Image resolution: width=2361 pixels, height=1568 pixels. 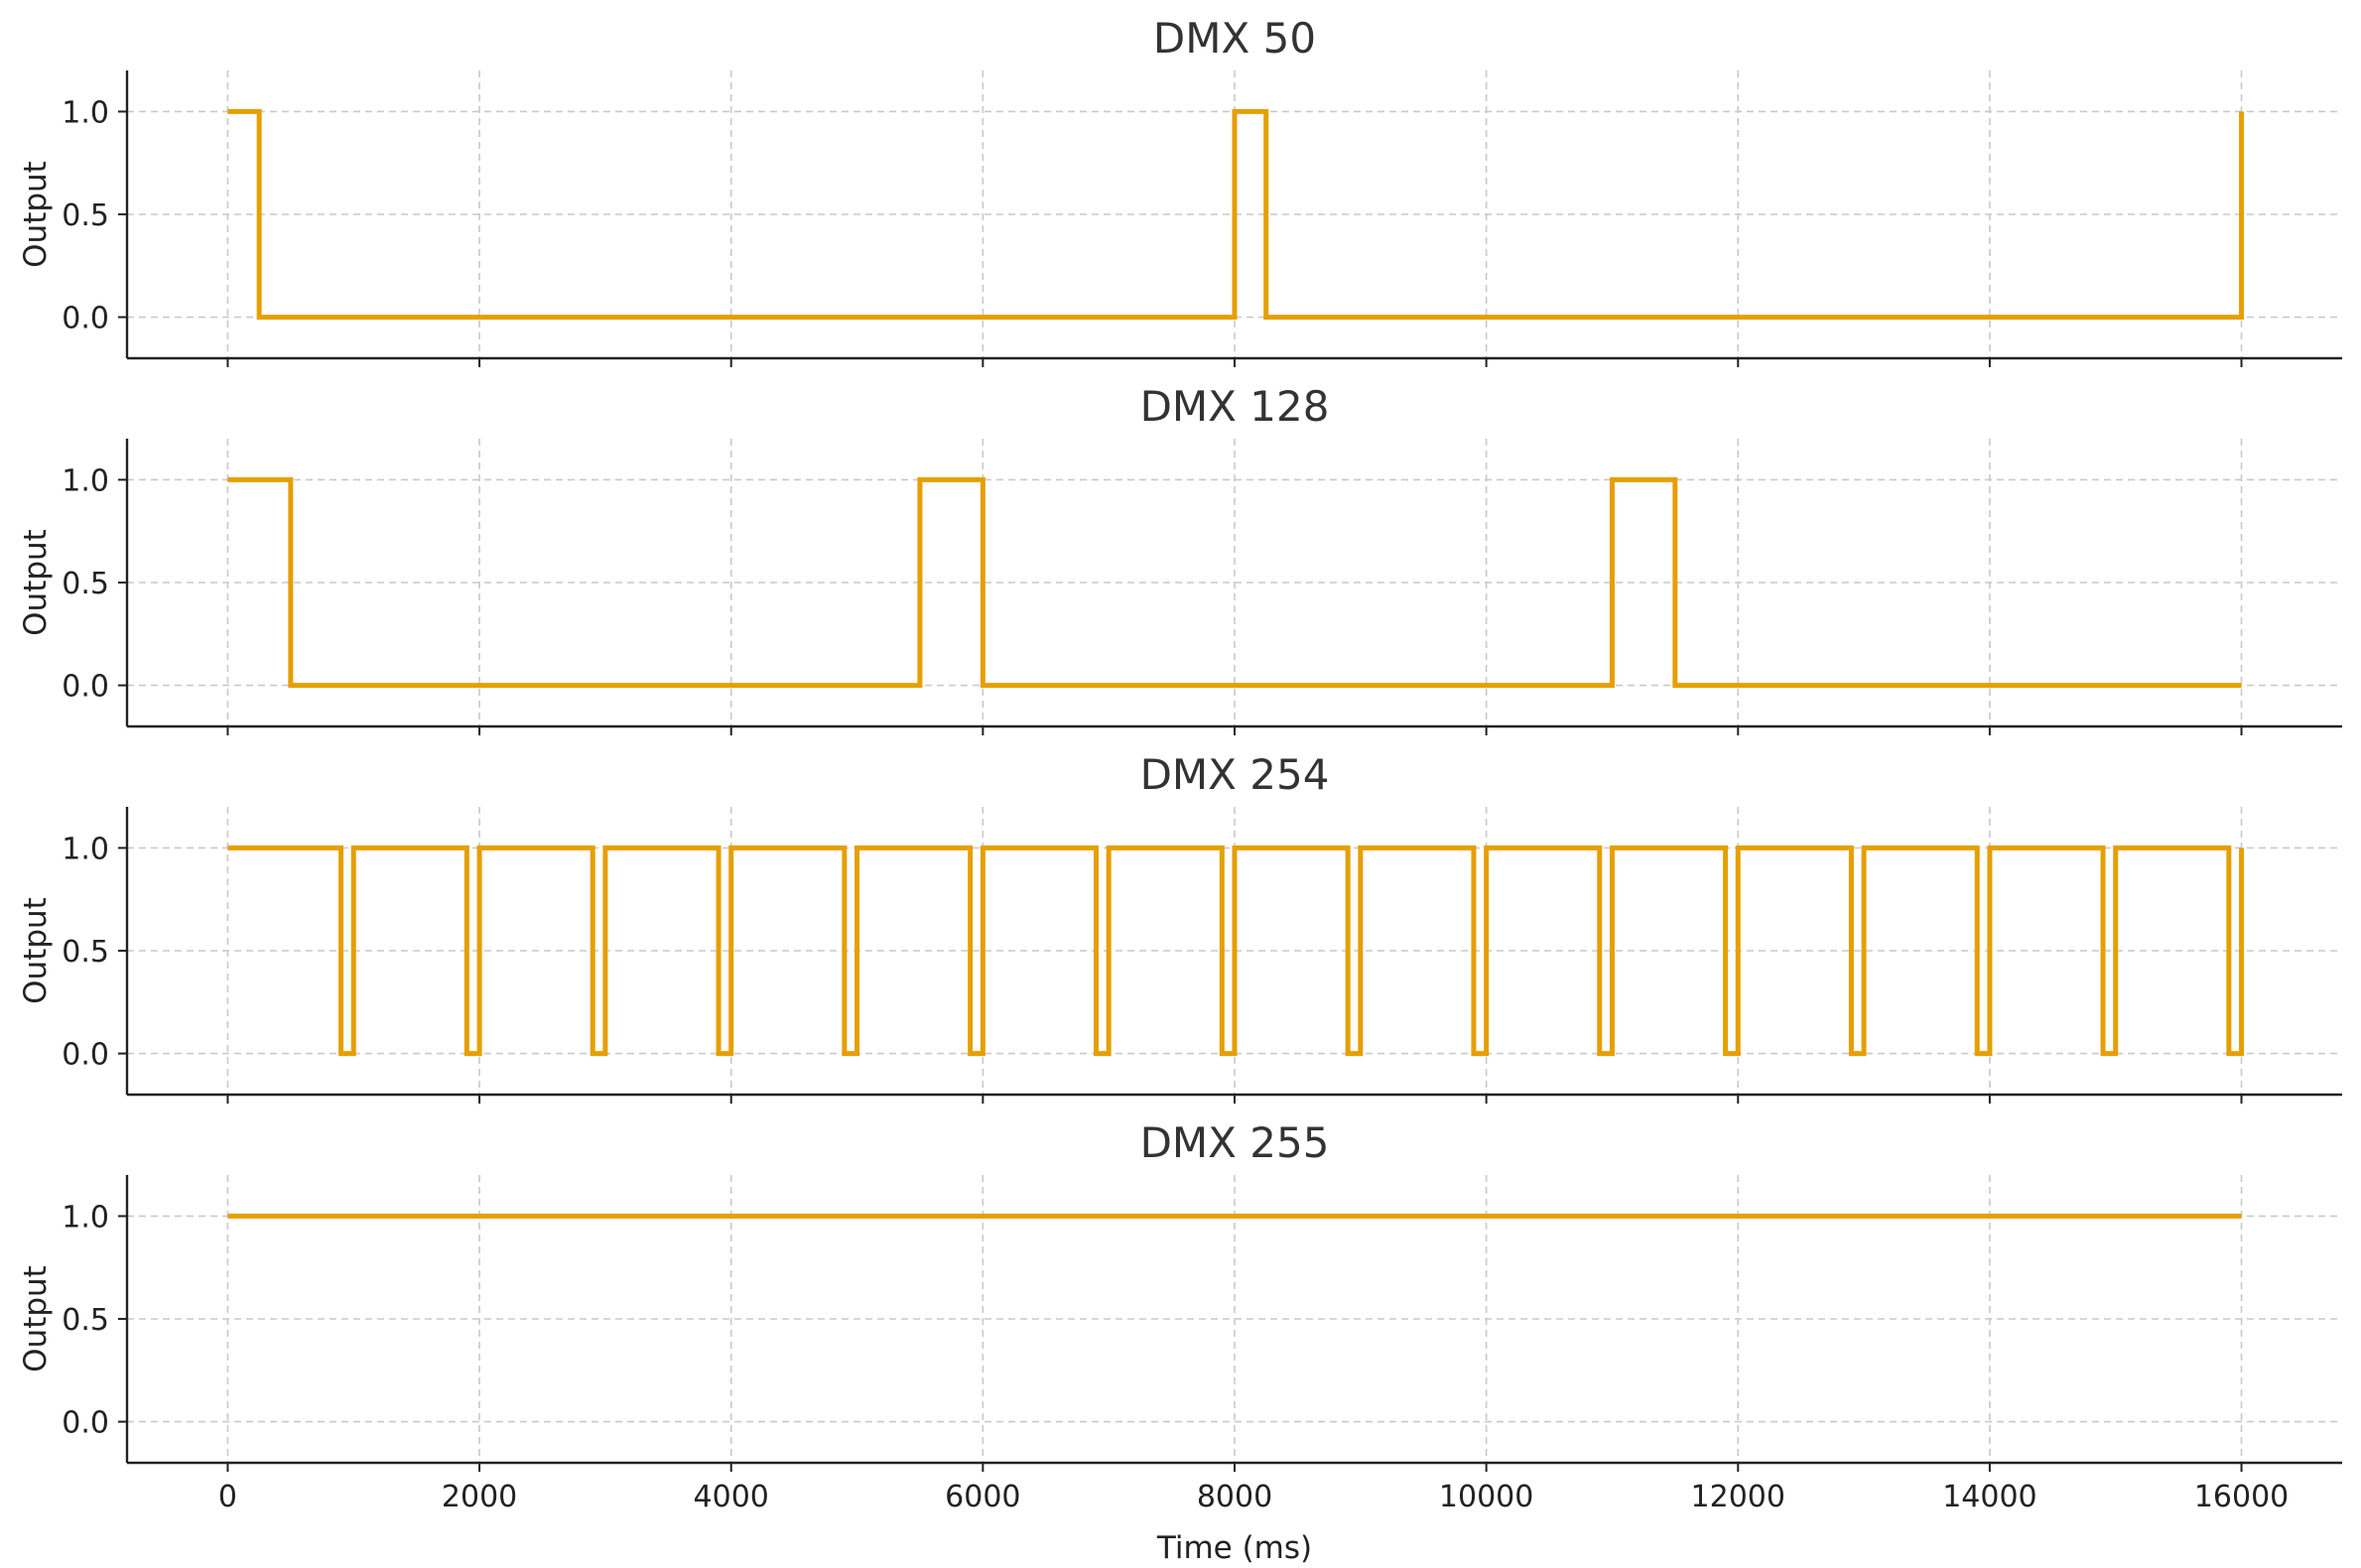 What do you see at coordinates (983, 1497) in the screenshot?
I see `x-tick-label: 6000` at bounding box center [983, 1497].